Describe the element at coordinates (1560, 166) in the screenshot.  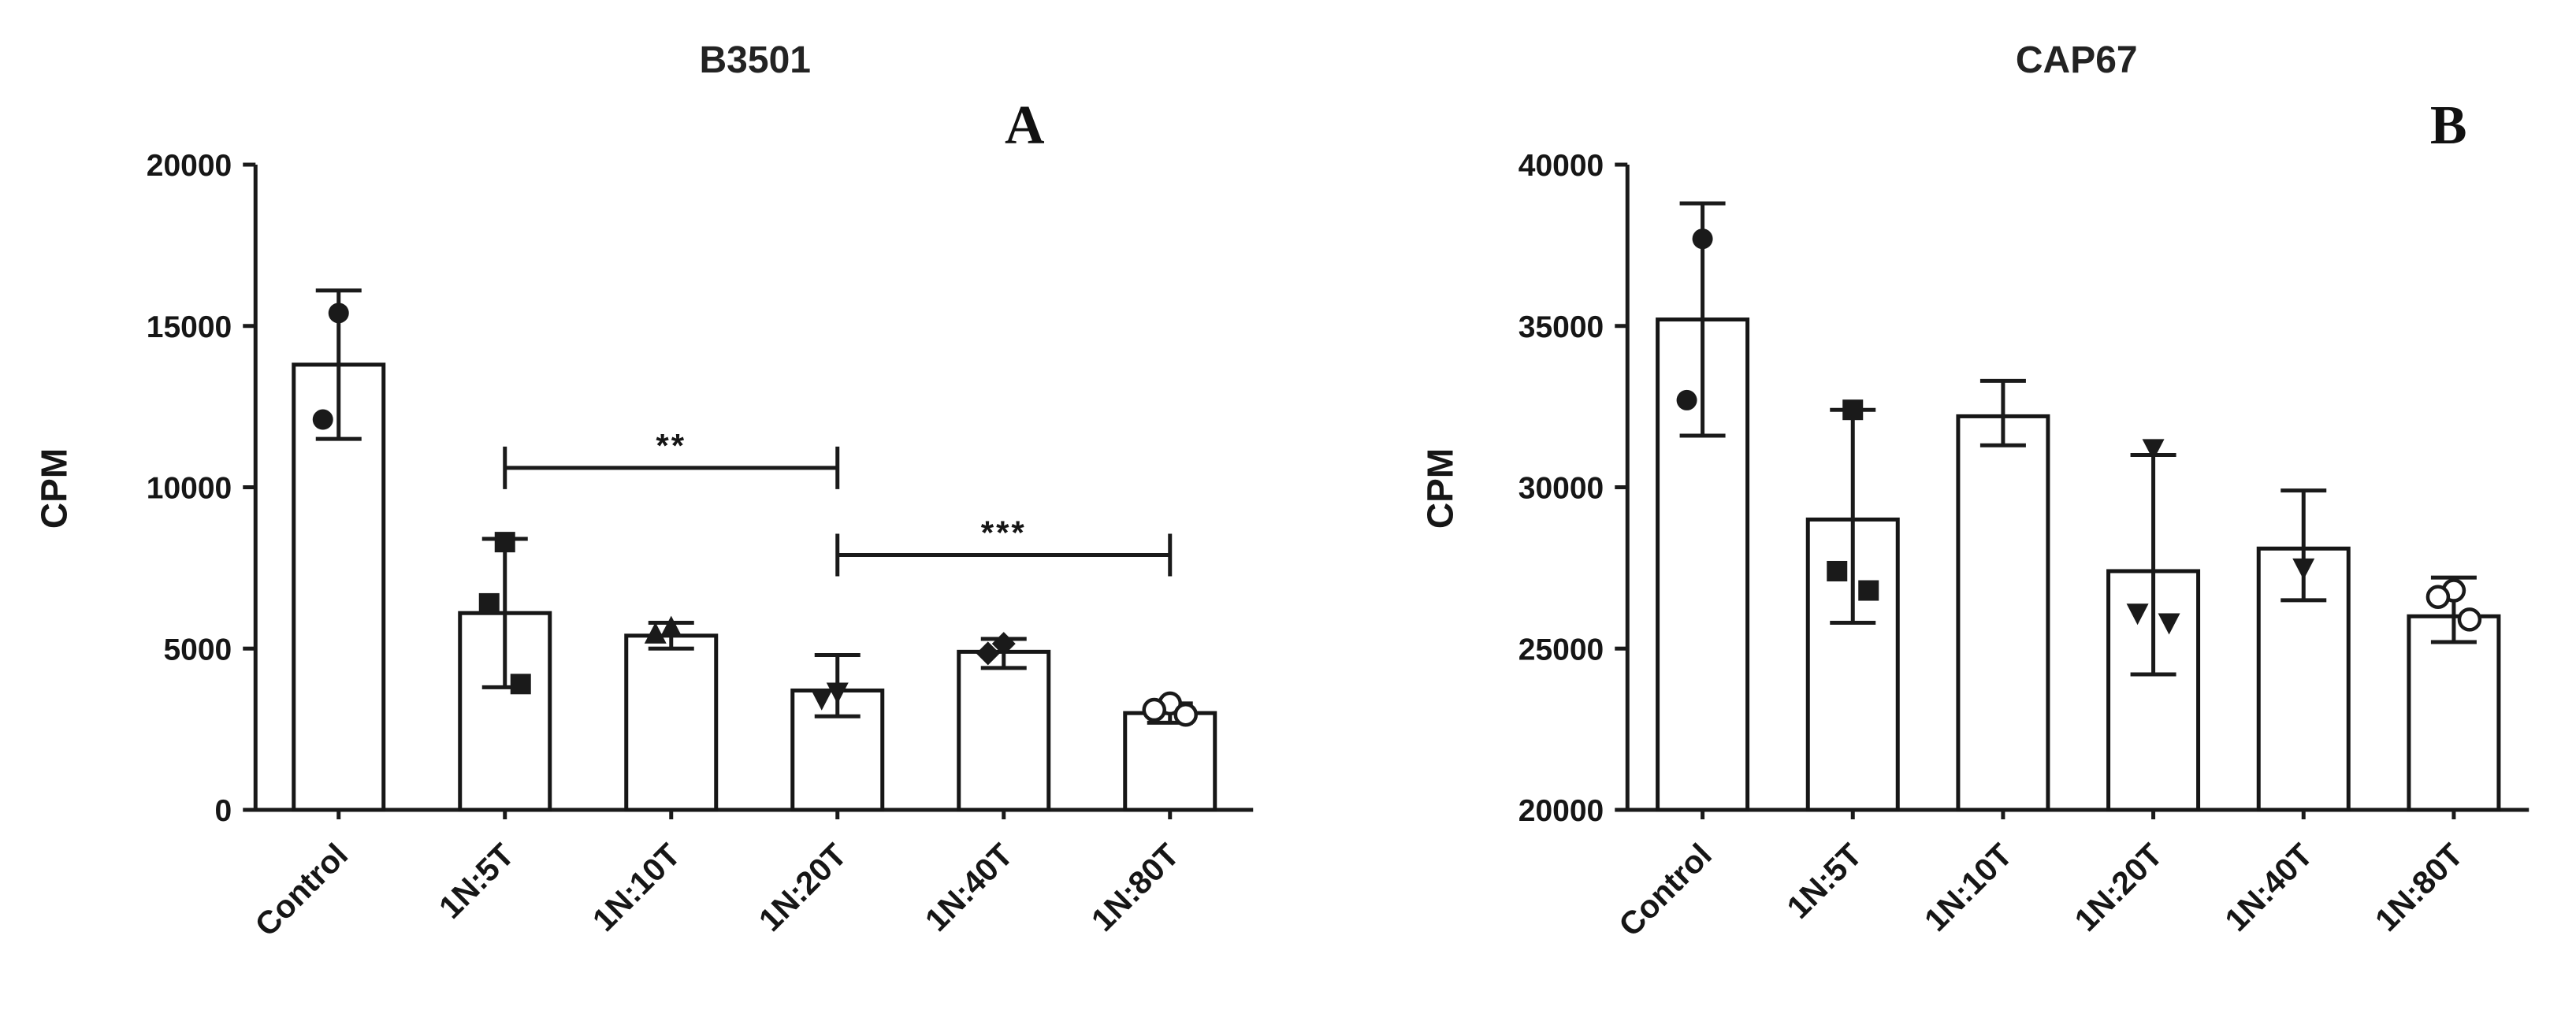
I see `y-tick-label: 40000` at that location.